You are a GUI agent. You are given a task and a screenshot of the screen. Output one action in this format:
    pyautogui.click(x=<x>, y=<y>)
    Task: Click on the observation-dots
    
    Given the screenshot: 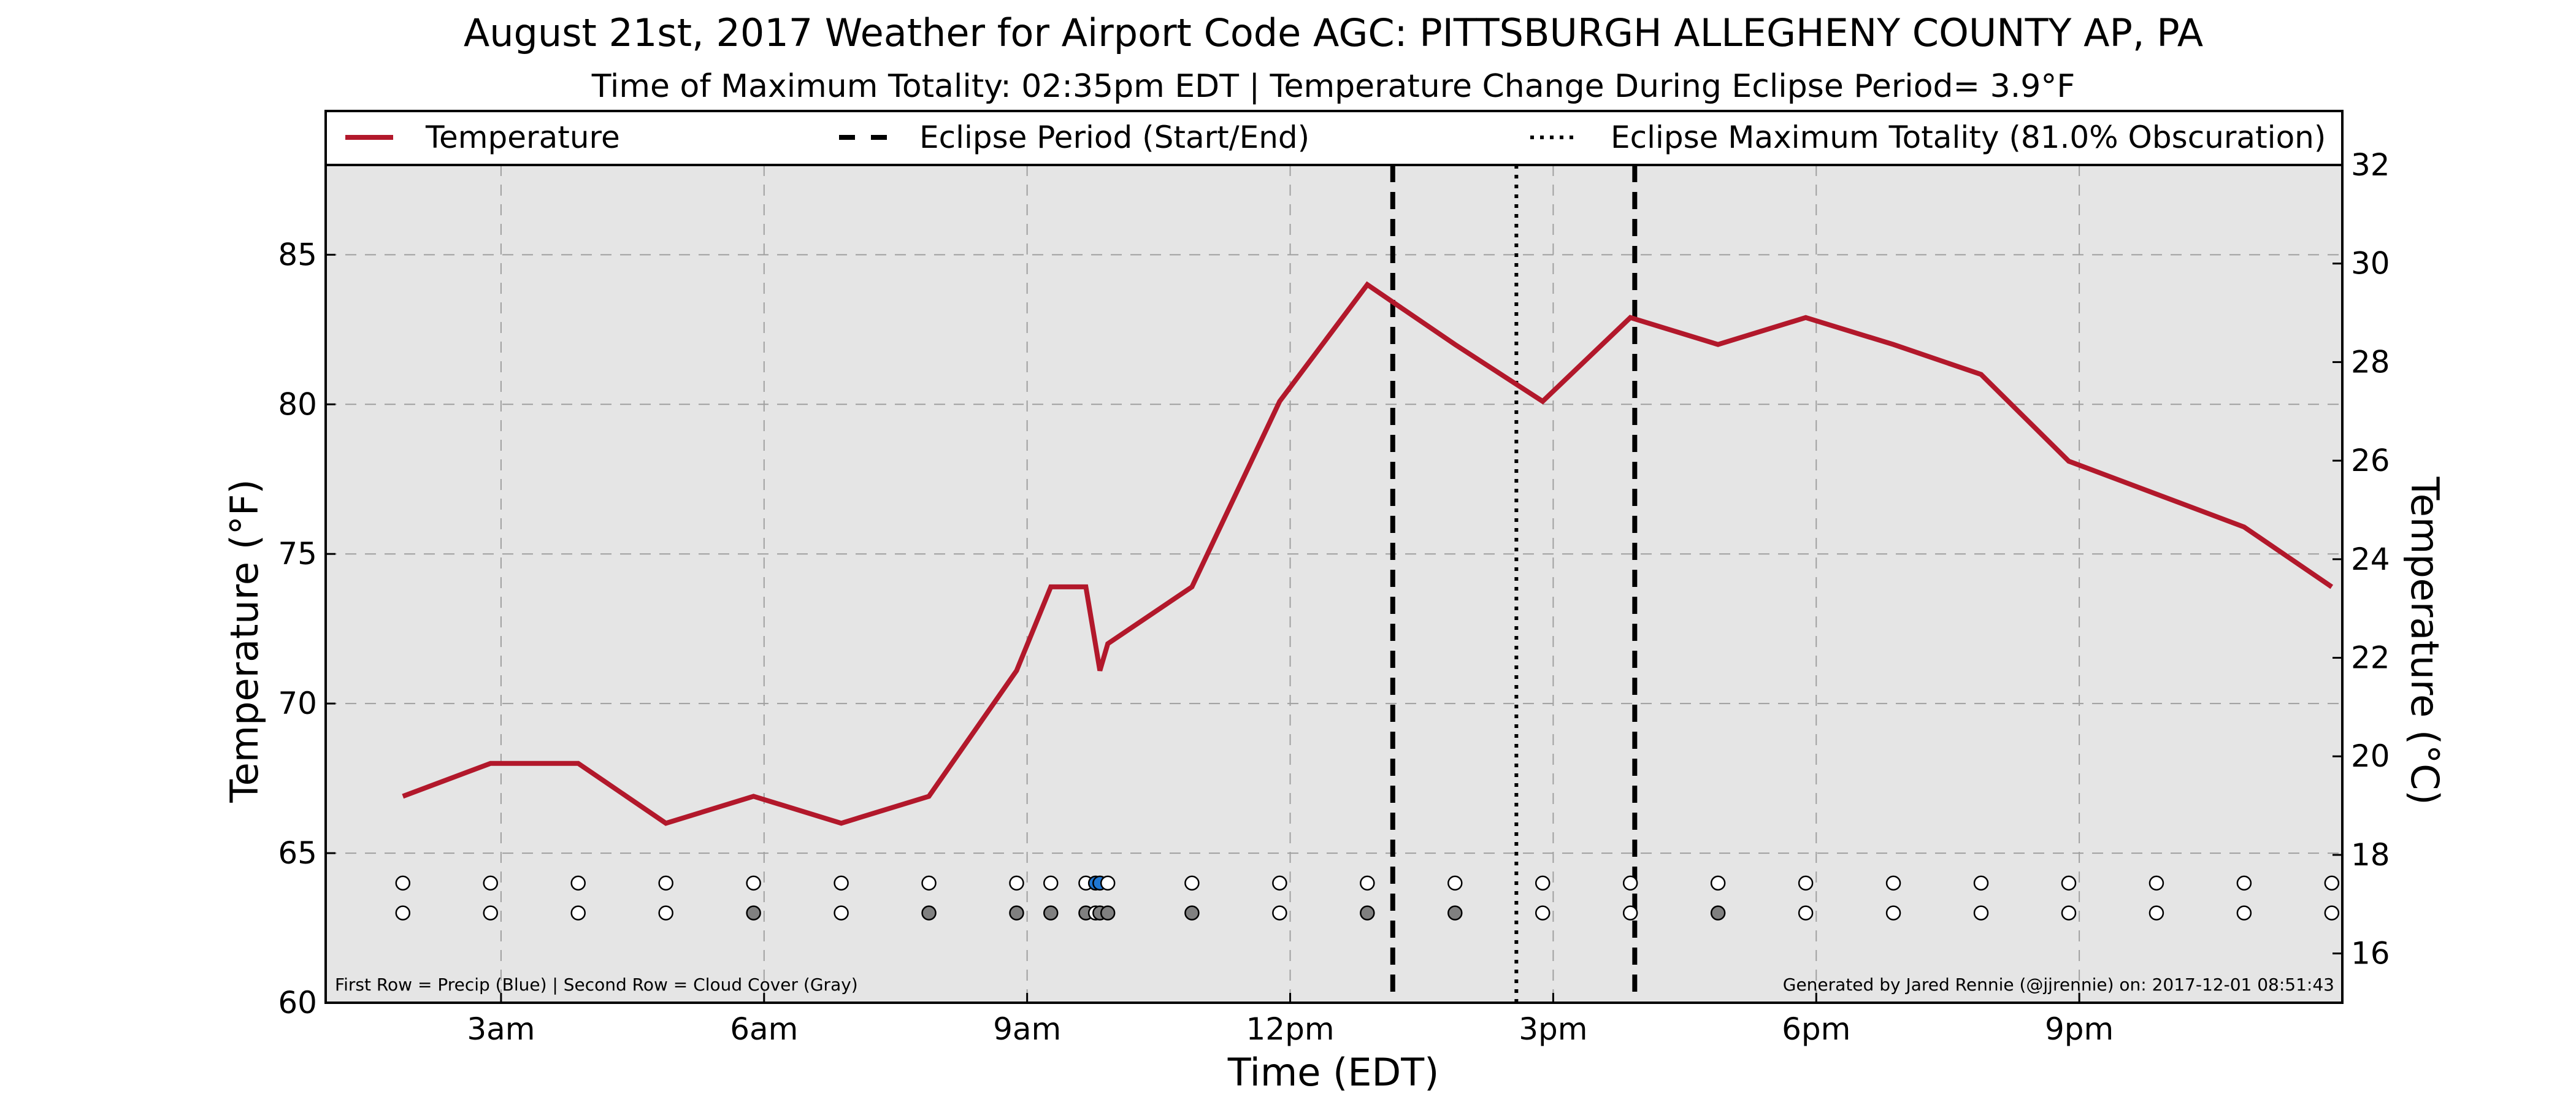 What is the action you would take?
    pyautogui.click(x=1367, y=898)
    